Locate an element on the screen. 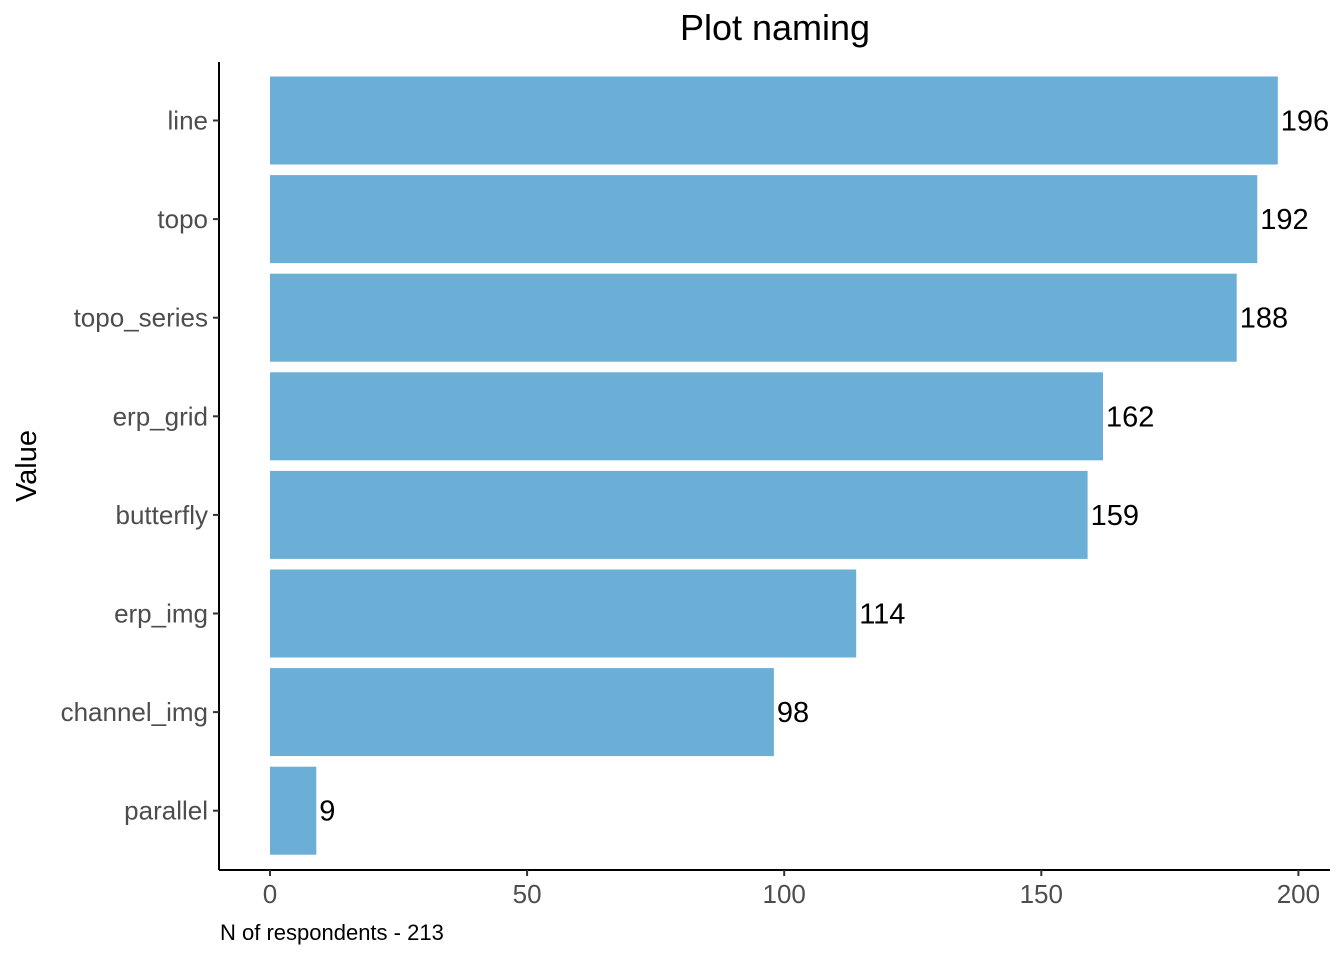 The image size is (1344, 960). bar-erp_img is located at coordinates (563, 613).